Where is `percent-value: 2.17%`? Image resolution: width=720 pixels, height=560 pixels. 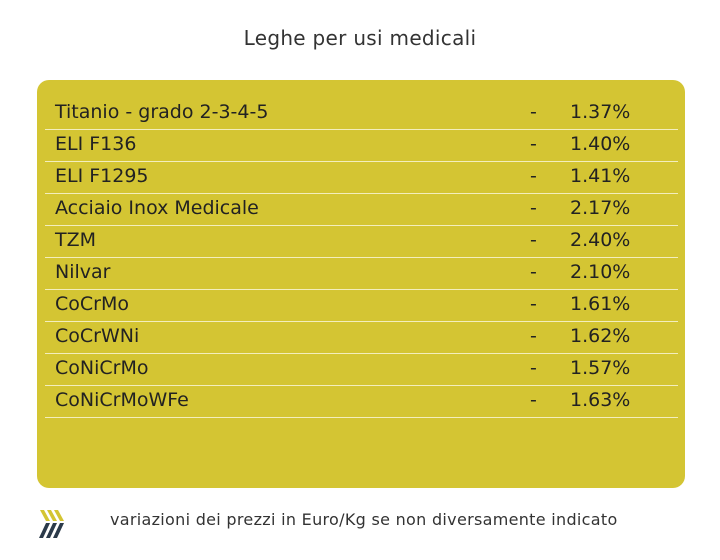
percent-value: 2.17% is located at coordinates (600, 208).